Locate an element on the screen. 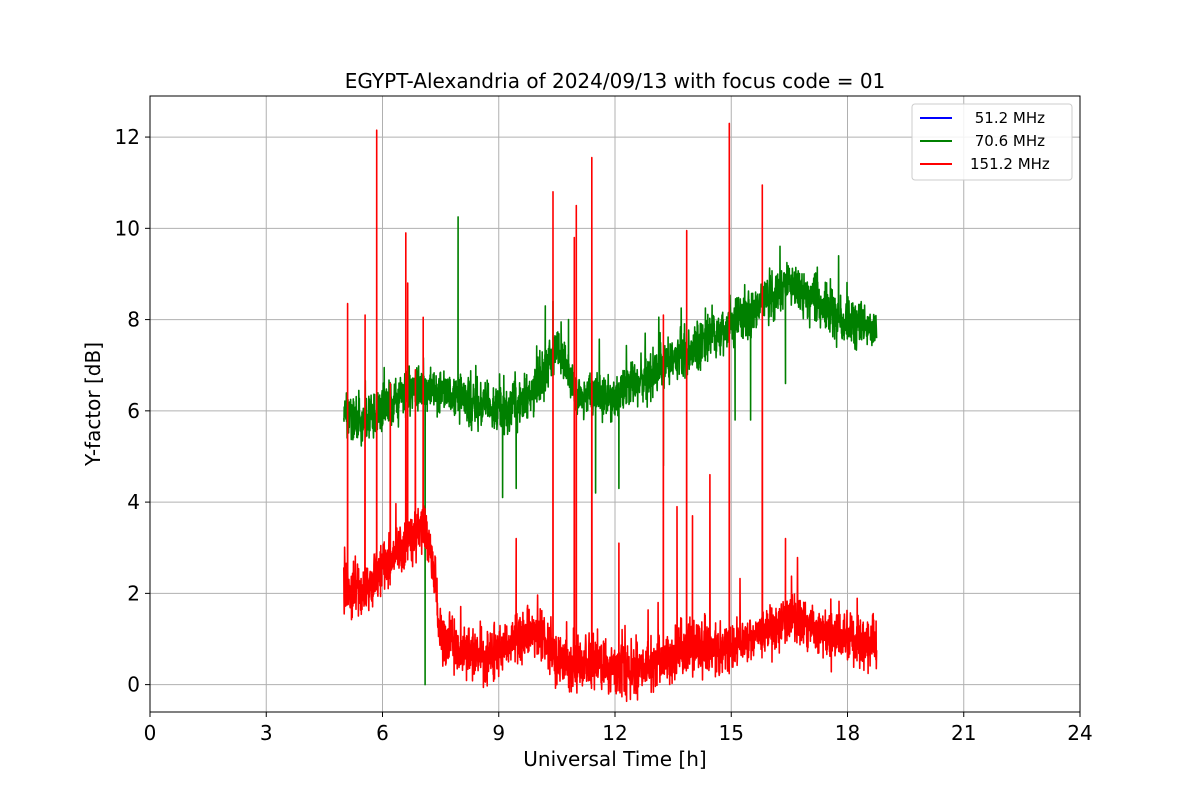  x-tick-label: 6 is located at coordinates (382, 733).